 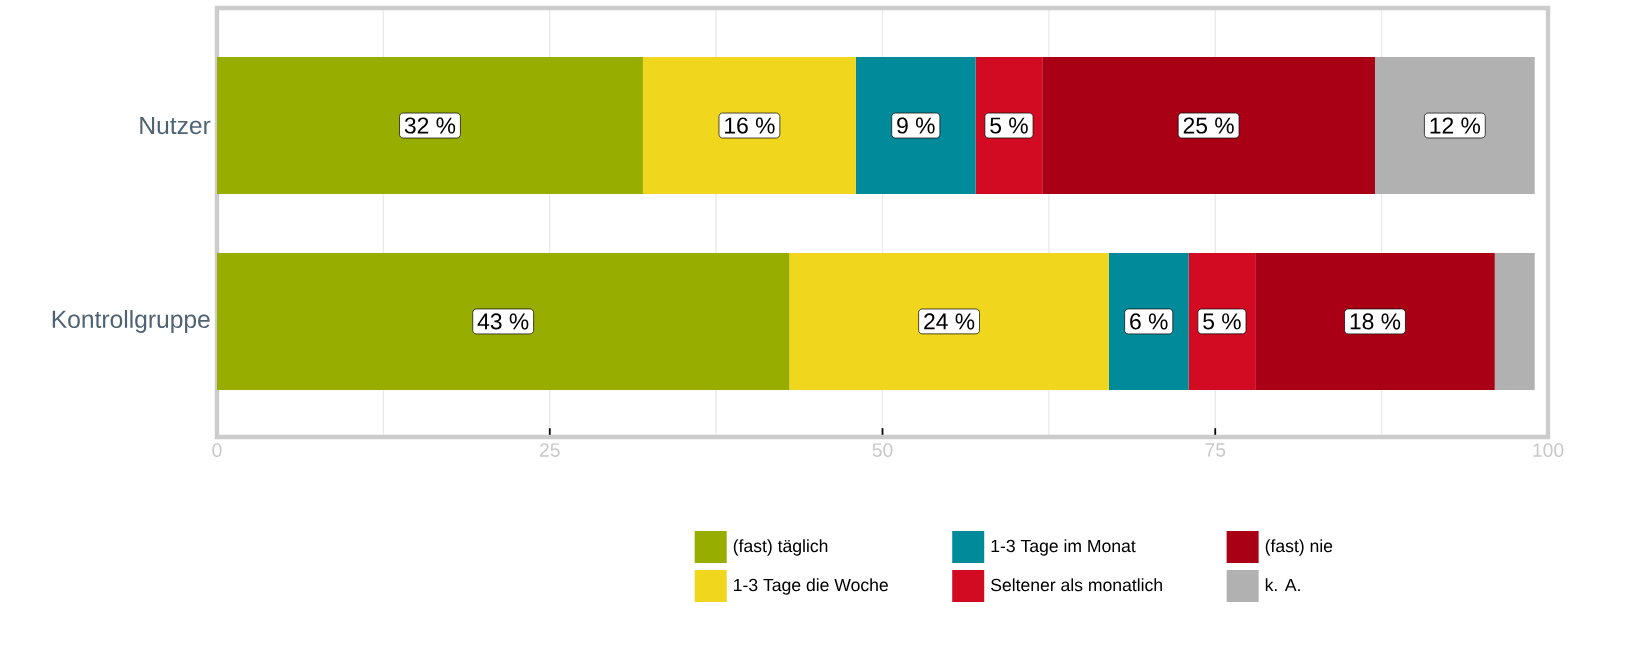 What do you see at coordinates (780, 547) in the screenshot?
I see `legend-label: (fast) täglich` at bounding box center [780, 547].